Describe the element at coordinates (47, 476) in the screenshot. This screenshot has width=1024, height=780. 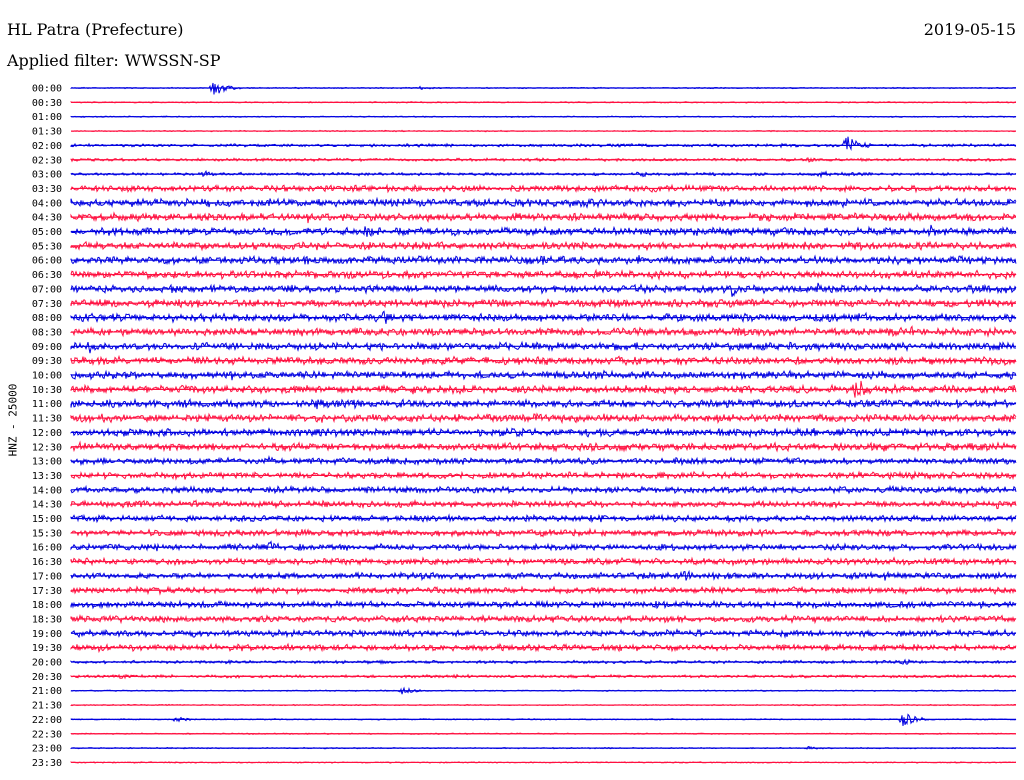
I see `time-label: 13:30` at that location.